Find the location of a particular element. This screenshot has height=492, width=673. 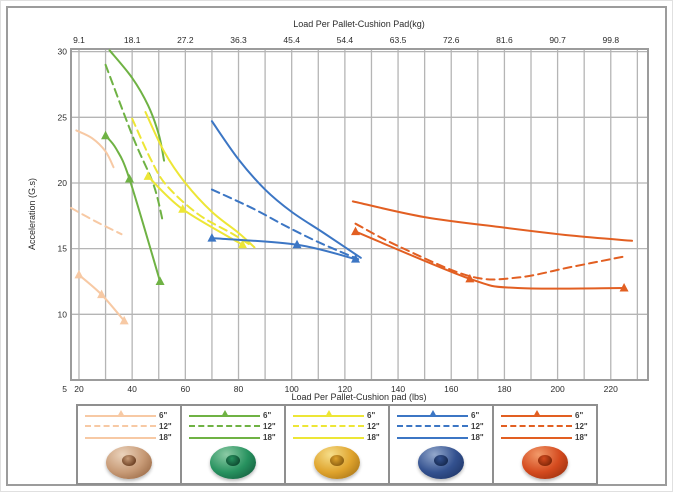

legend-entry-orange-6in: 6" is located at coordinates (545, 415).